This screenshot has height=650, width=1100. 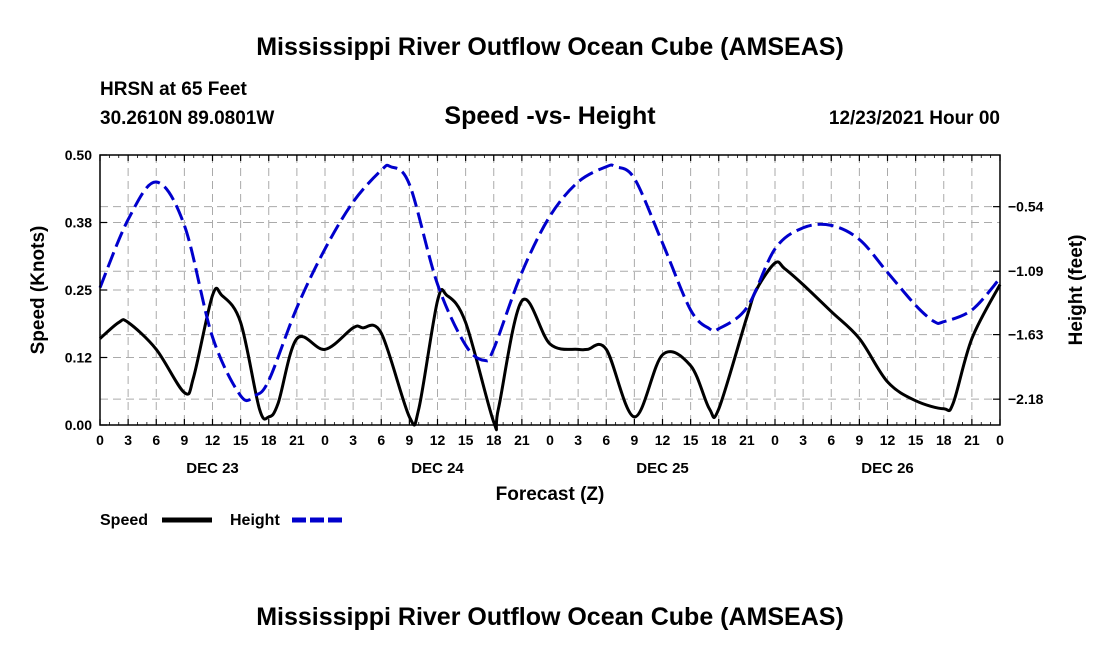 What do you see at coordinates (38, 290) in the screenshot?
I see `y-axis-label: Speed (Knots)` at bounding box center [38, 290].